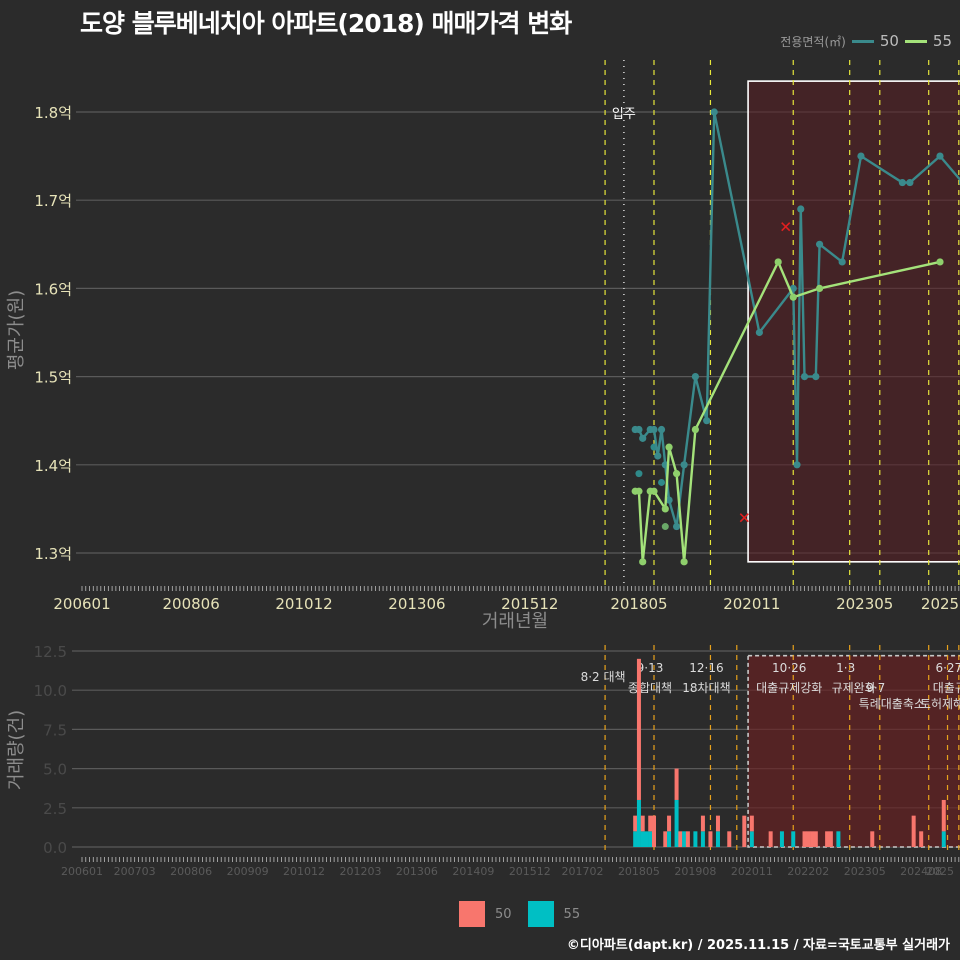 The width and height of the screenshot is (960, 960). Describe the element at coordinates (248, 871) in the screenshot. I see `x-tick-label: 200909` at that location.